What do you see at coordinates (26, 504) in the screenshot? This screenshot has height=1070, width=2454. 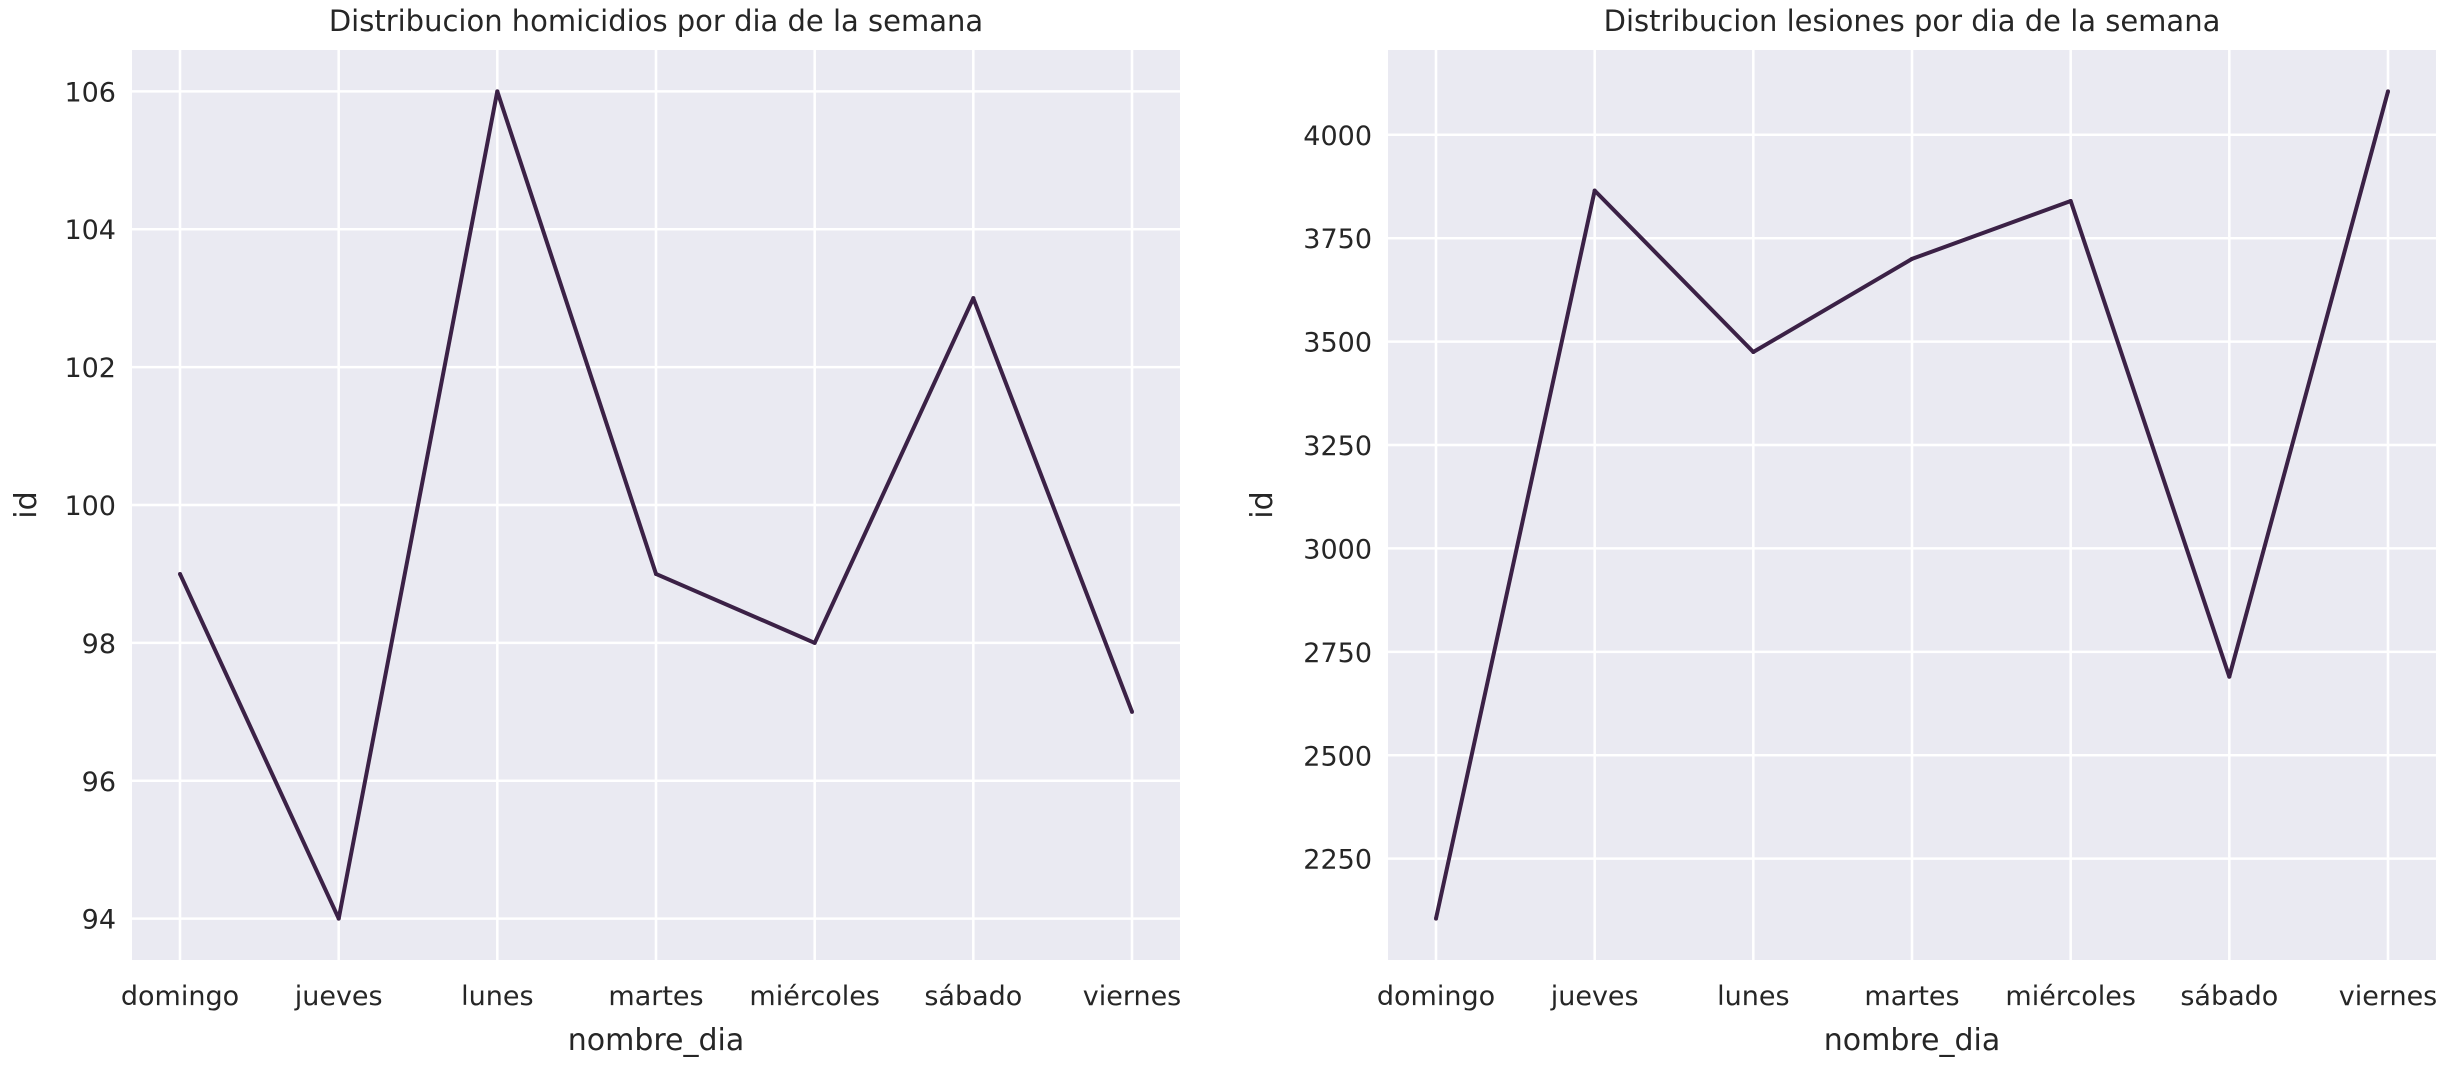 I see `y-axis-label-homicidios: id` at bounding box center [26, 504].